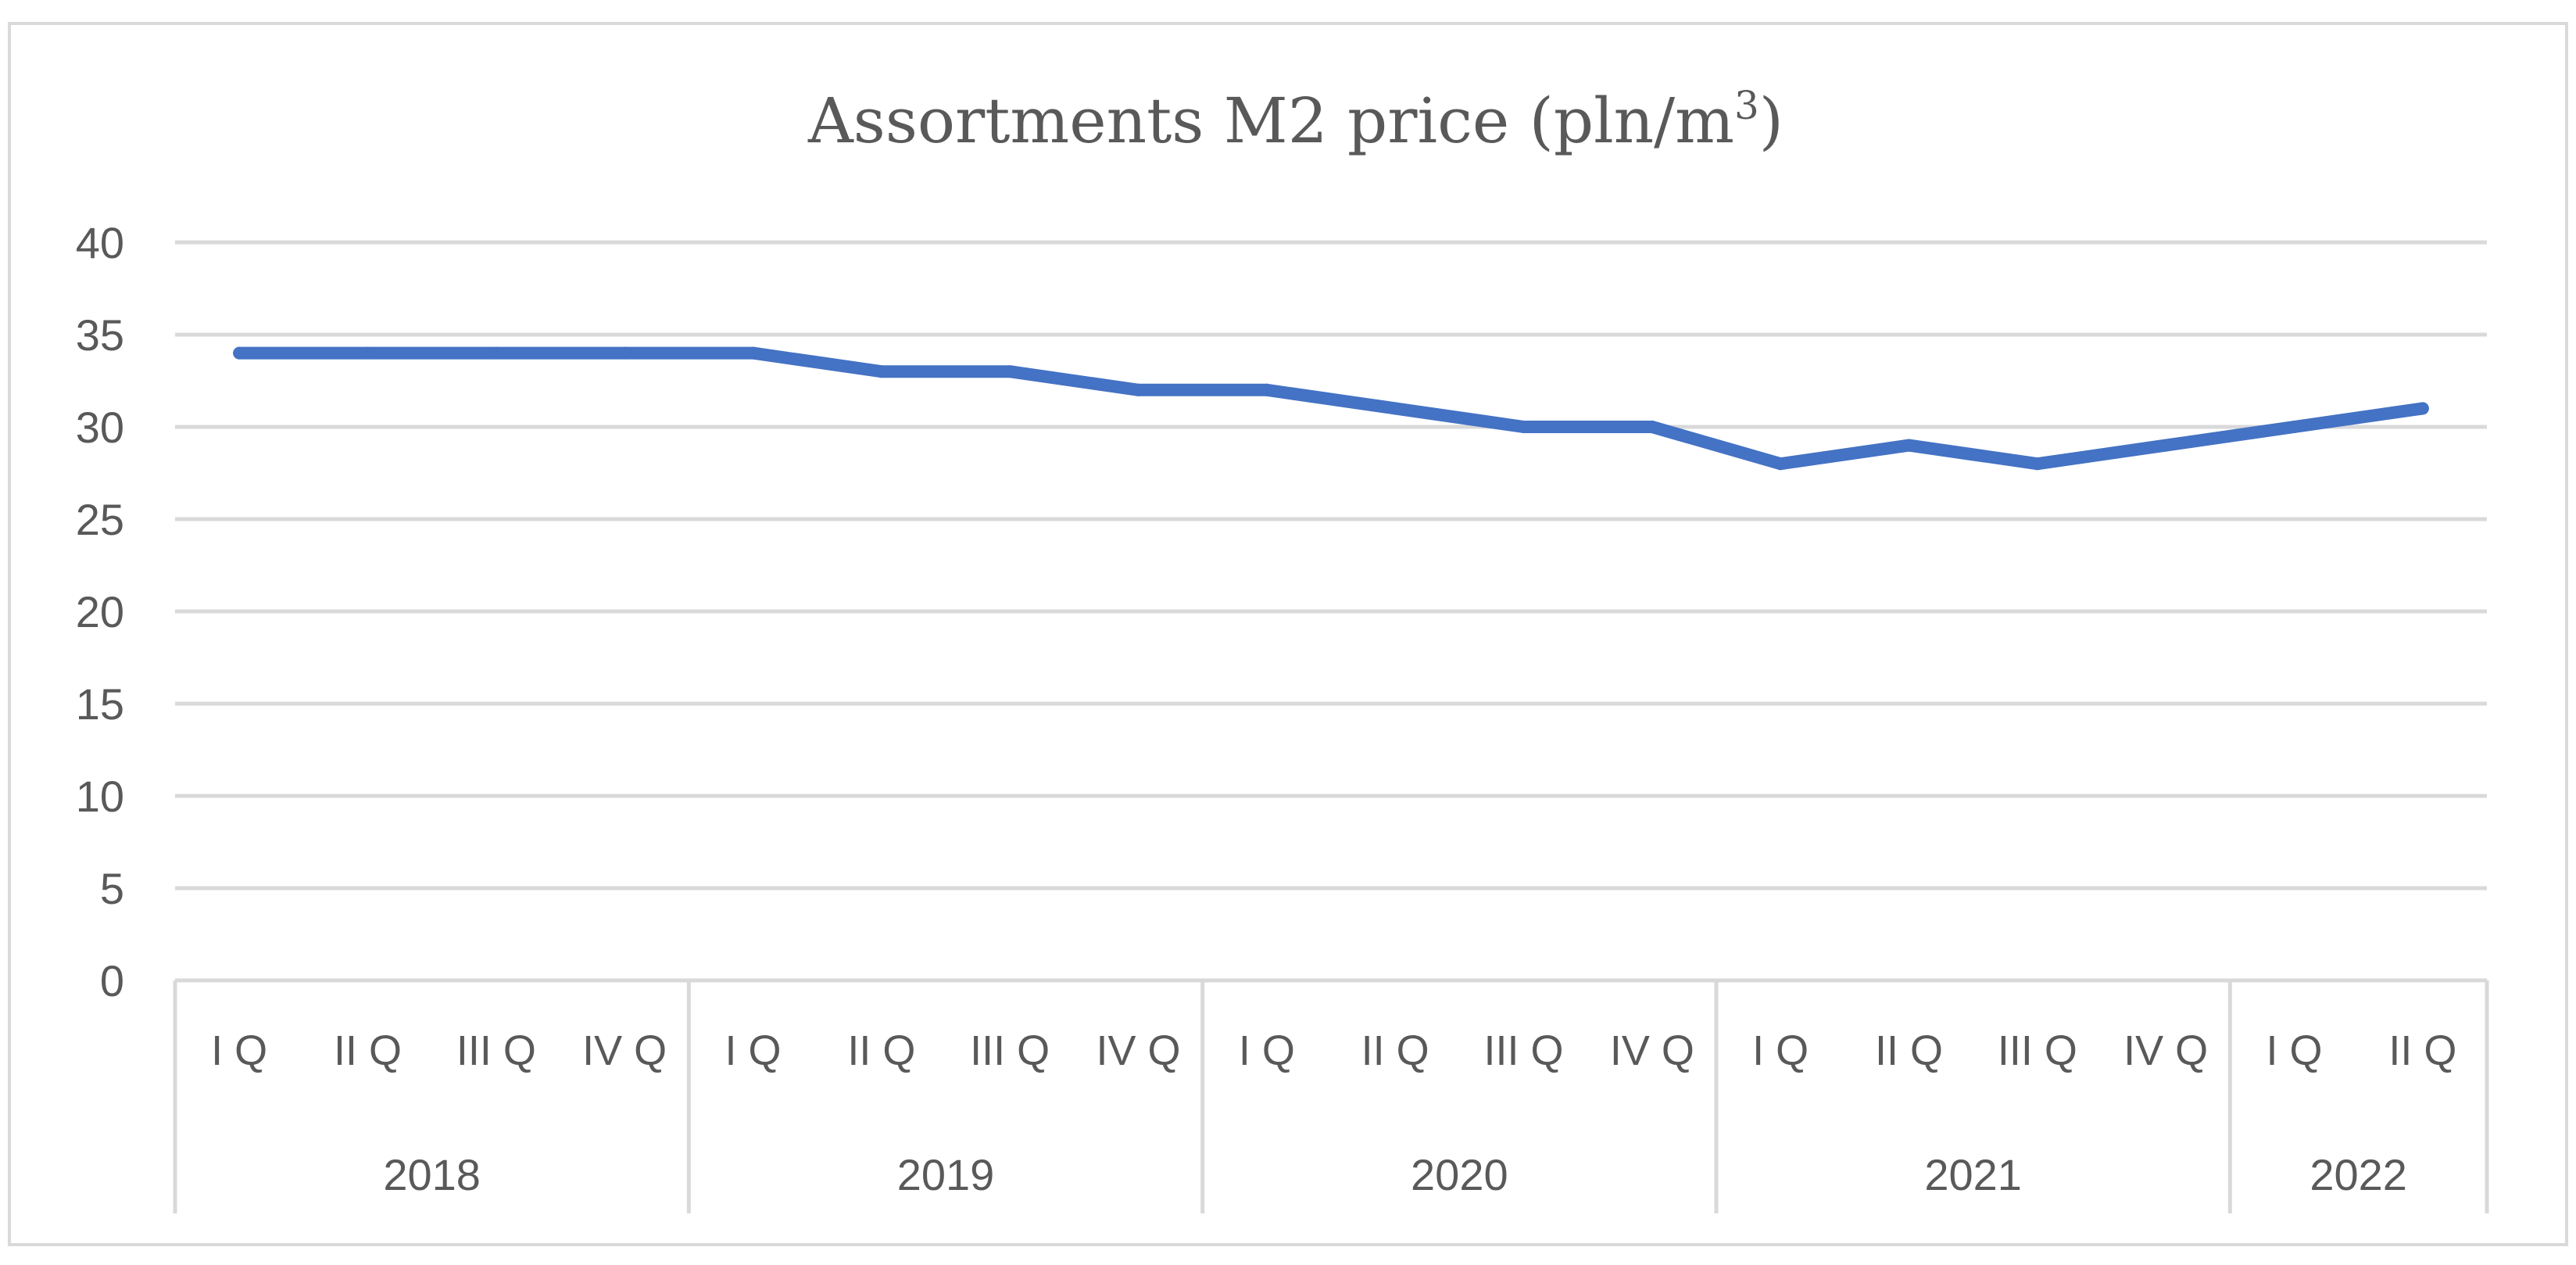 This screenshot has width=2576, height=1265. I want to click on y-tick-label: 30, so click(100, 427).